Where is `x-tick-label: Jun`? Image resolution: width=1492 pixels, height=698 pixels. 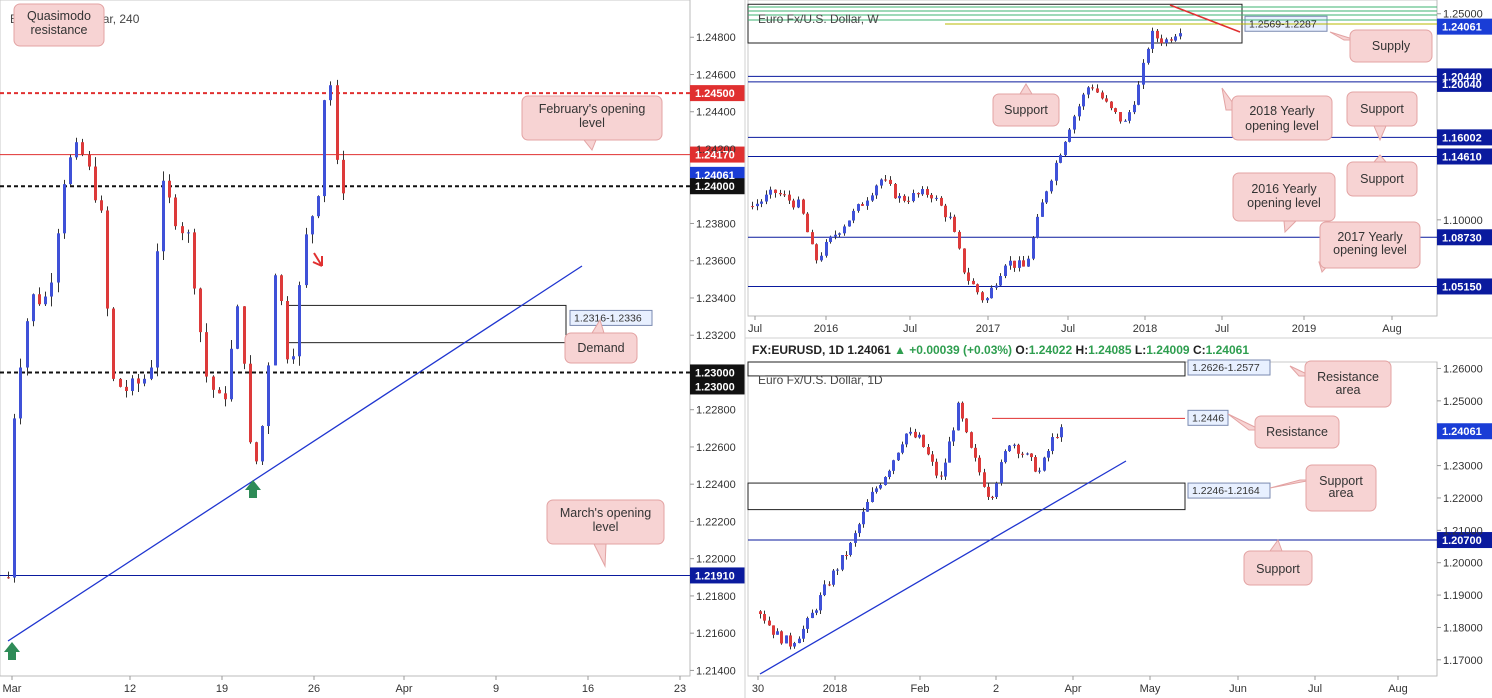
x-tick-label: Jun is located at coordinates (1238, 689).